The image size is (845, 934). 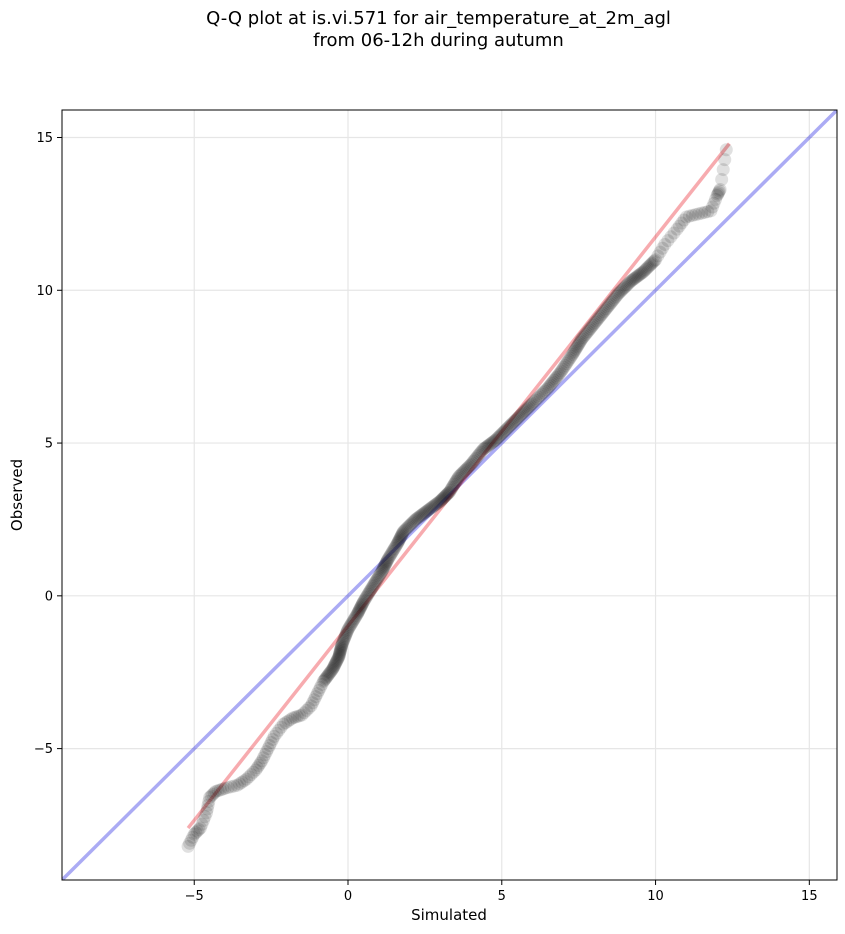 I want to click on x-tick-label: 10, so click(x=655, y=896).